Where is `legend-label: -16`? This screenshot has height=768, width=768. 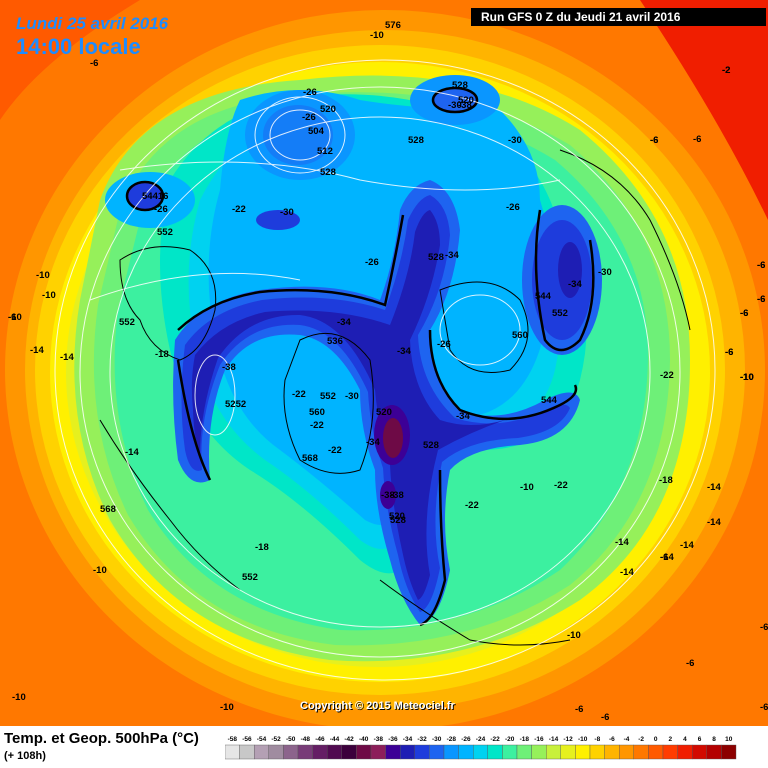
legend-label: -16 is located at coordinates (539, 739).